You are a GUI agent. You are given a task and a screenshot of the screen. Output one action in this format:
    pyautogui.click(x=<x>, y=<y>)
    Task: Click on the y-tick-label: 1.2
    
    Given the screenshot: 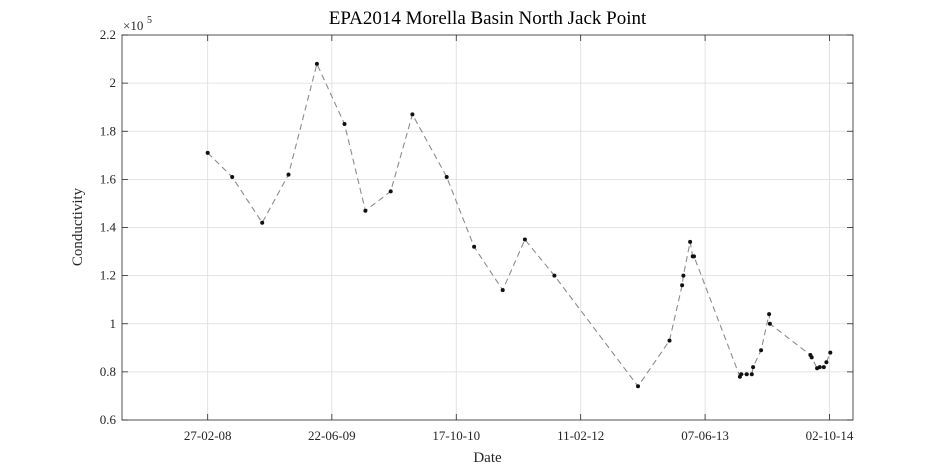 What is the action you would take?
    pyautogui.click(x=108, y=275)
    